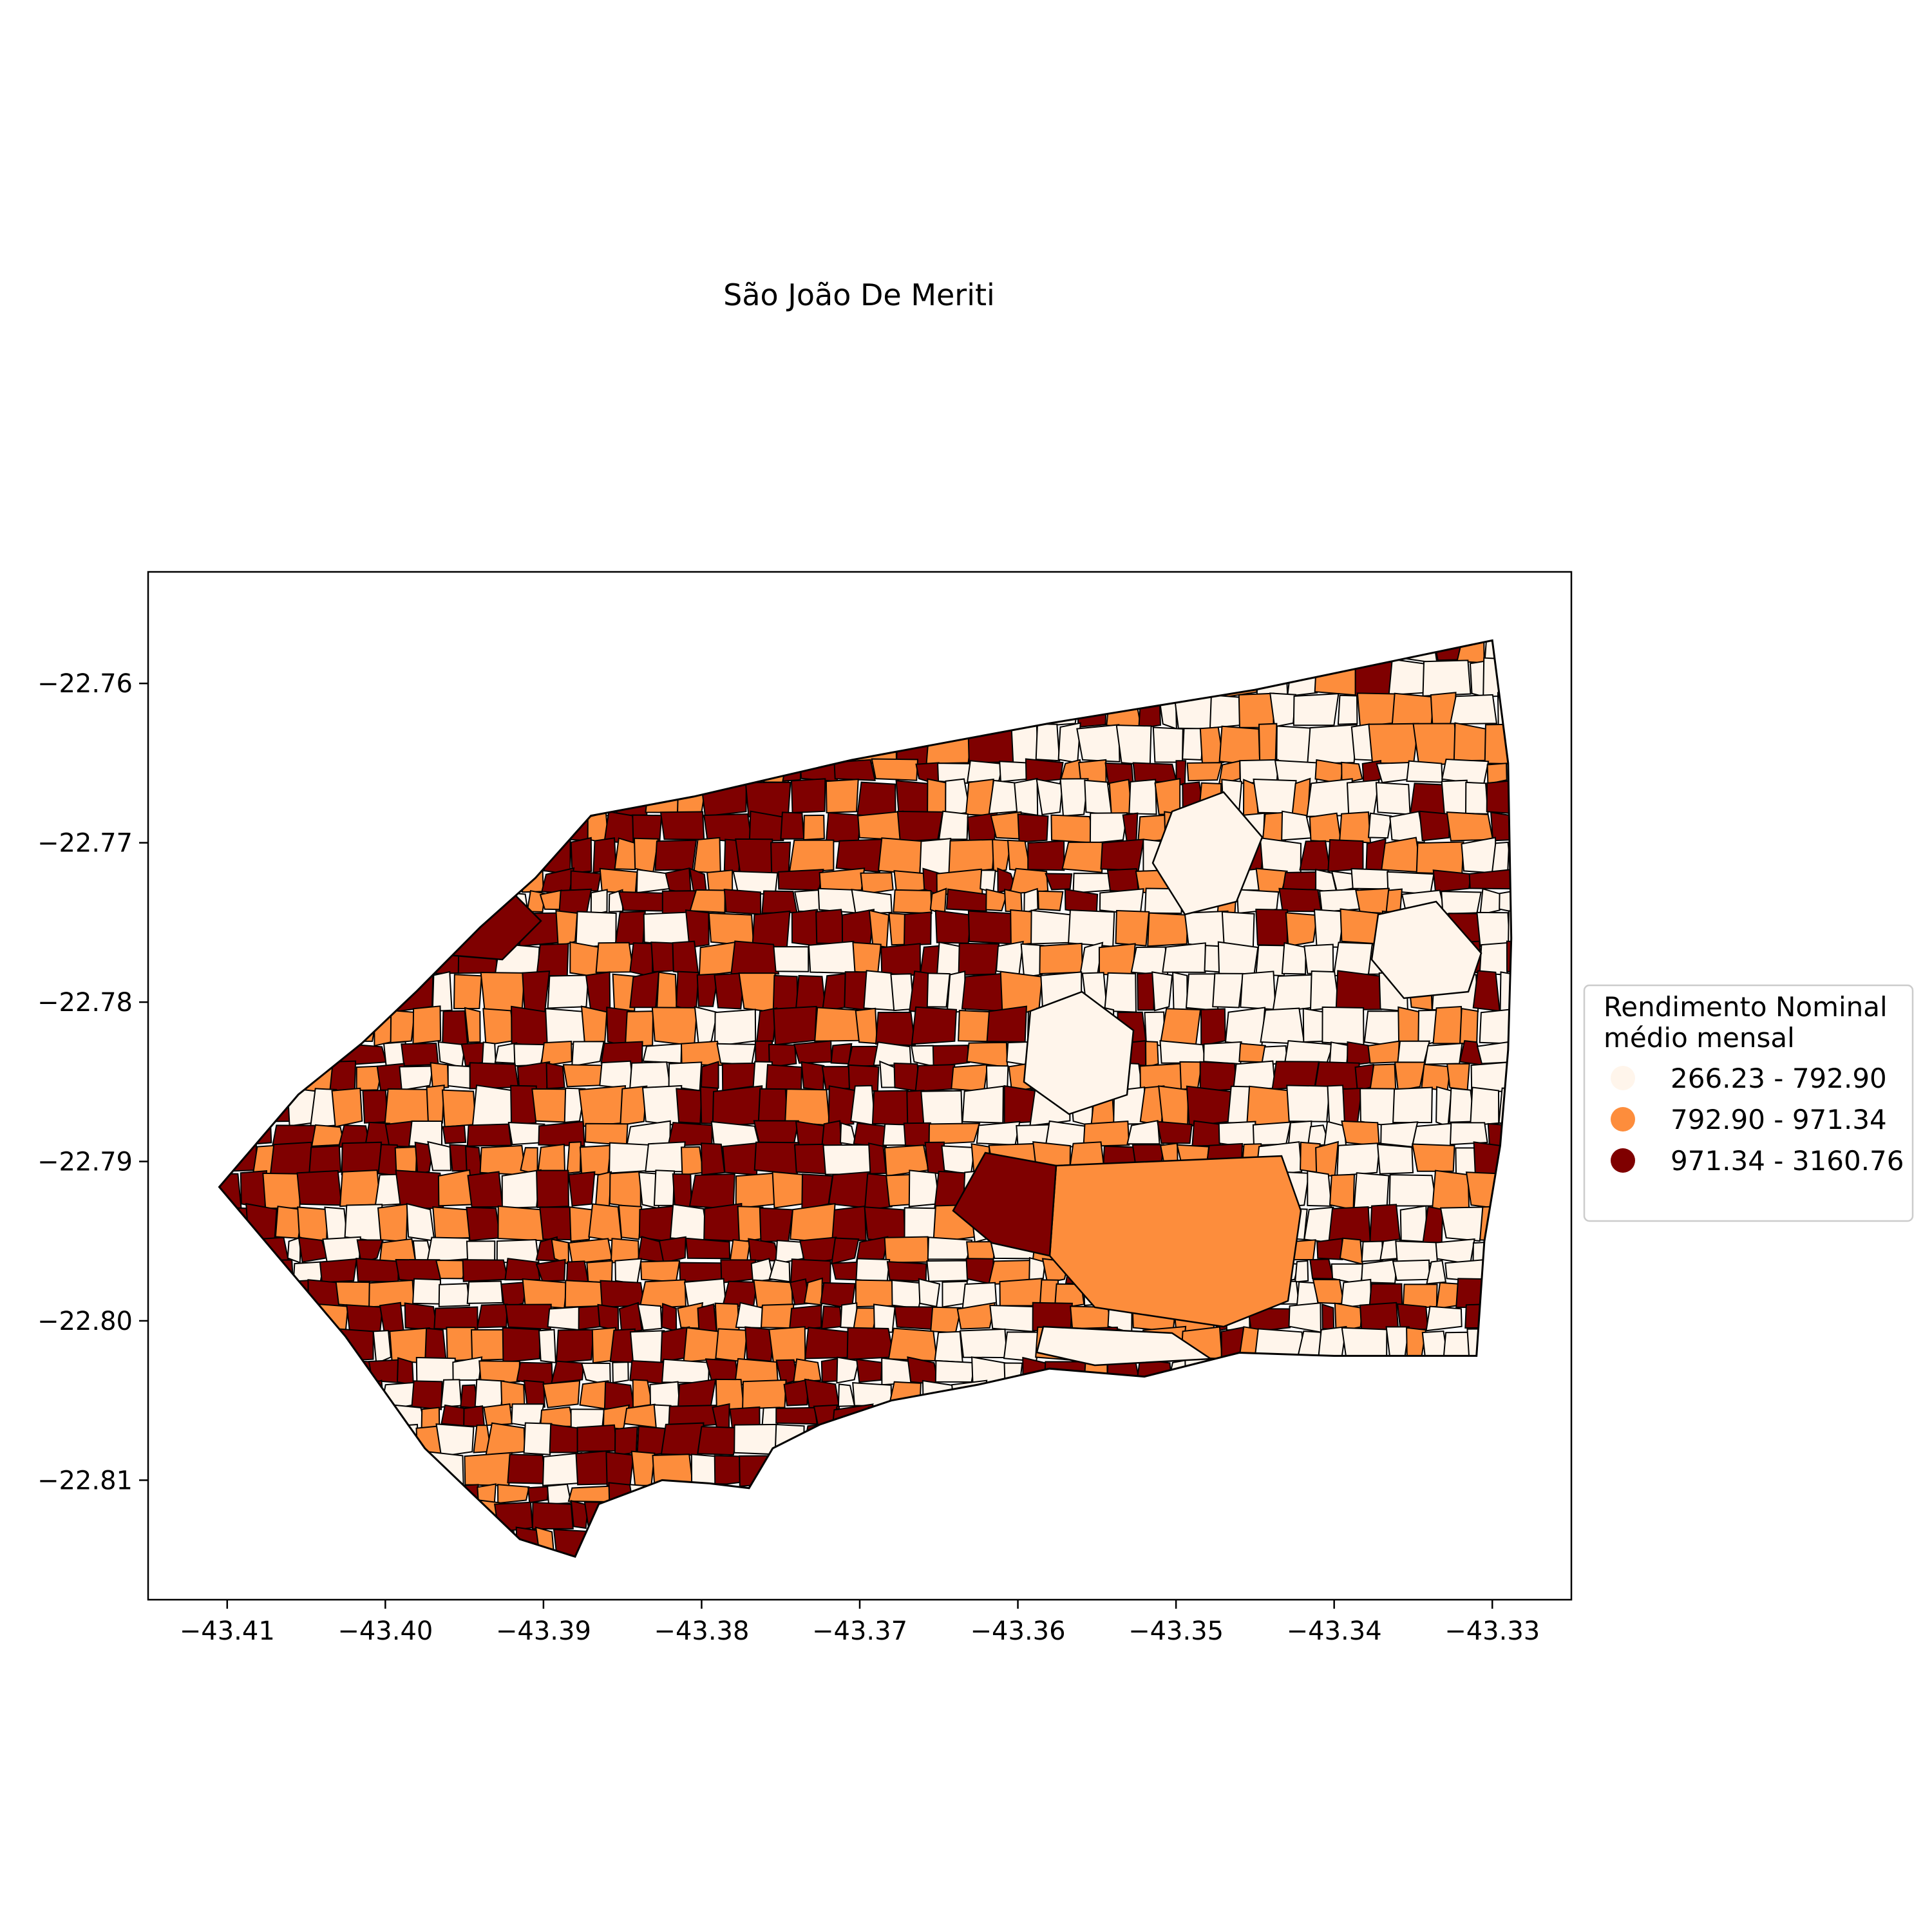 The image size is (1932, 1932). What do you see at coordinates (227, 1631) in the screenshot?
I see `x-tick-label: −43.41` at bounding box center [227, 1631].